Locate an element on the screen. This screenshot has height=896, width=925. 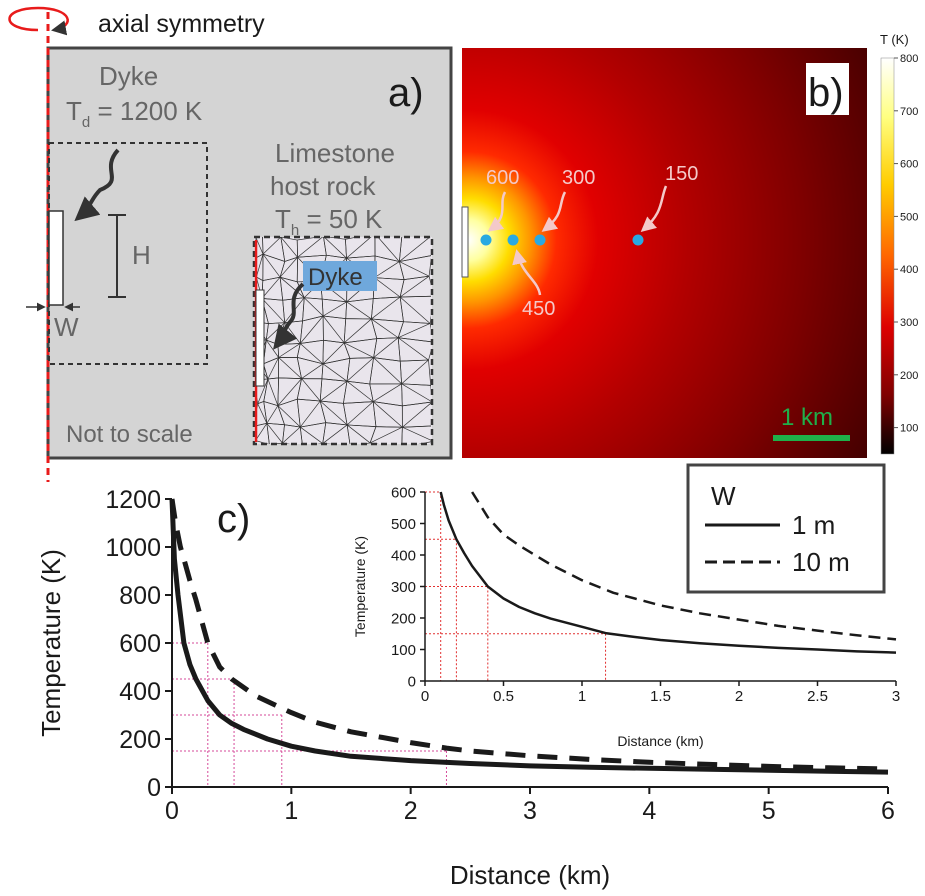
legend-title: W is located at coordinates (723, 496).